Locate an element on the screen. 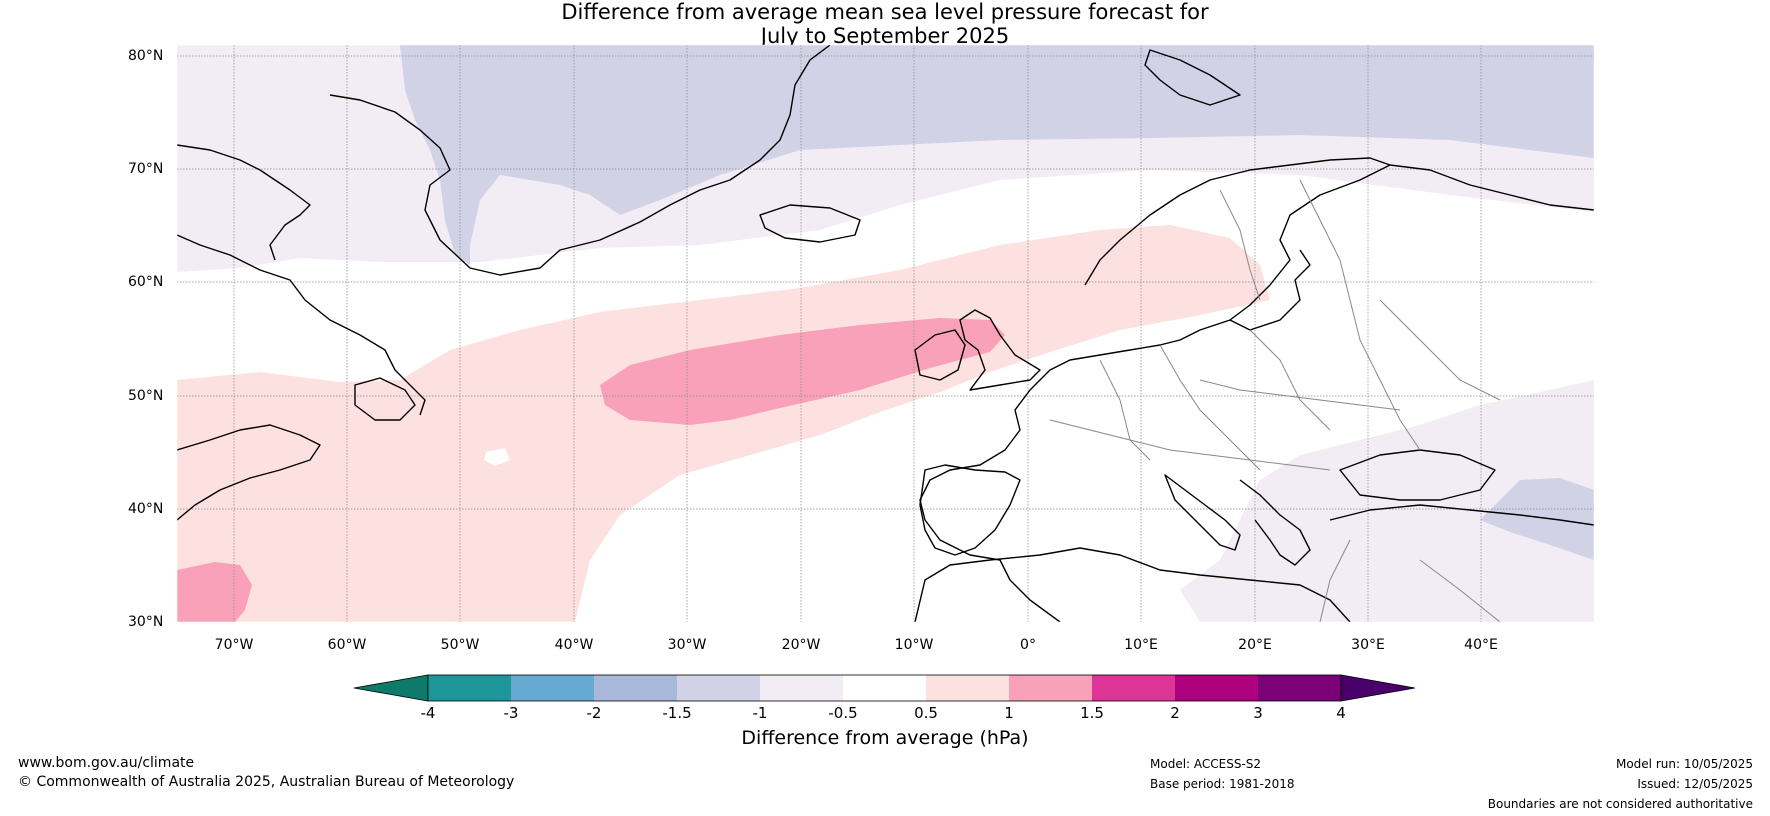 The image size is (1770, 816). lon-label: 20°E is located at coordinates (1255, 645).